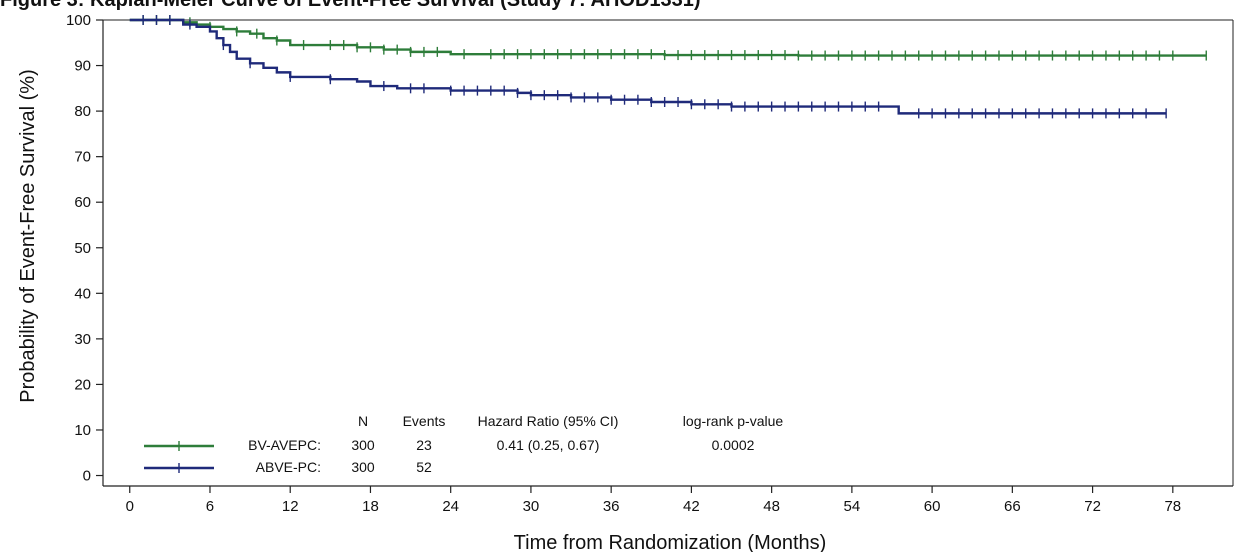 The height and width of the screenshot is (552, 1248). What do you see at coordinates (82, 111) in the screenshot?
I see `y-tick-label: 80` at bounding box center [82, 111].